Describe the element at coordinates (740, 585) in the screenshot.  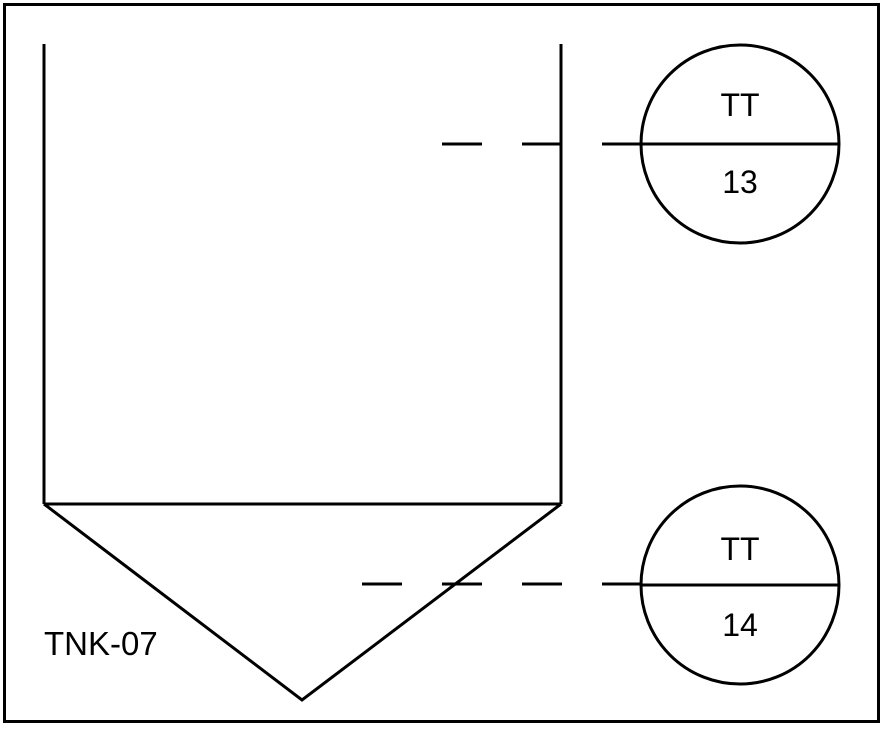
I see `instrument-bubble-tt-14: TT 14` at that location.